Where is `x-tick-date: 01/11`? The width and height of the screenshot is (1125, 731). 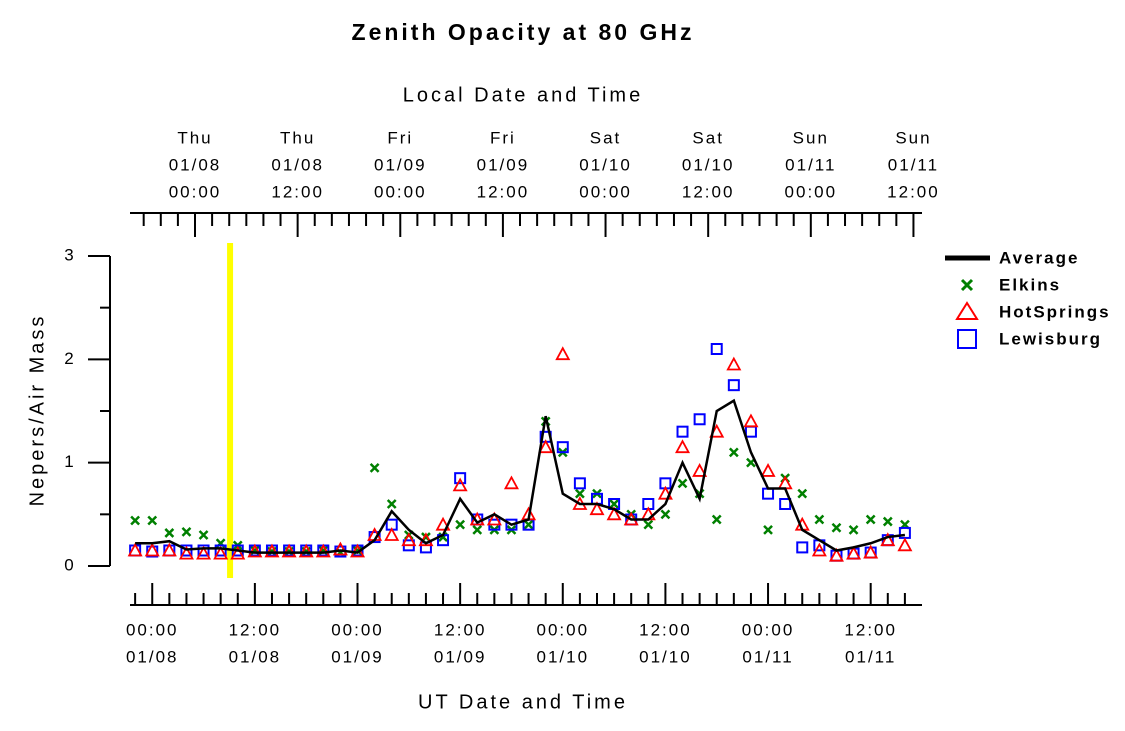
x-tick-date: 01/11 is located at coordinates (767, 656).